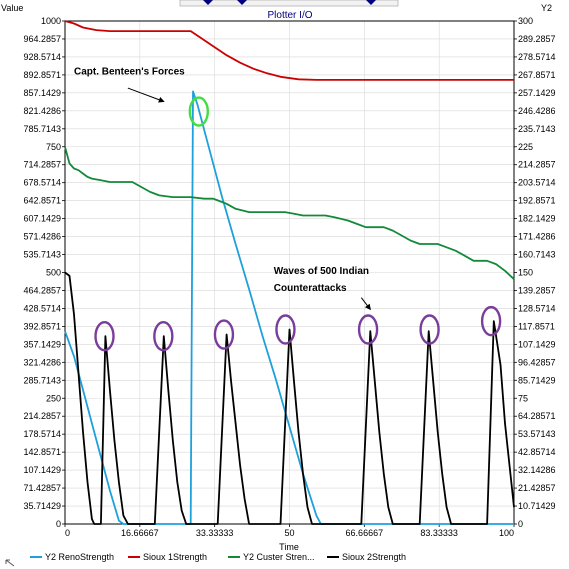 This screenshot has height=569, width=569. Describe the element at coordinates (537, 165) in the screenshot. I see `y2-tick-label: 214.2857` at that location.